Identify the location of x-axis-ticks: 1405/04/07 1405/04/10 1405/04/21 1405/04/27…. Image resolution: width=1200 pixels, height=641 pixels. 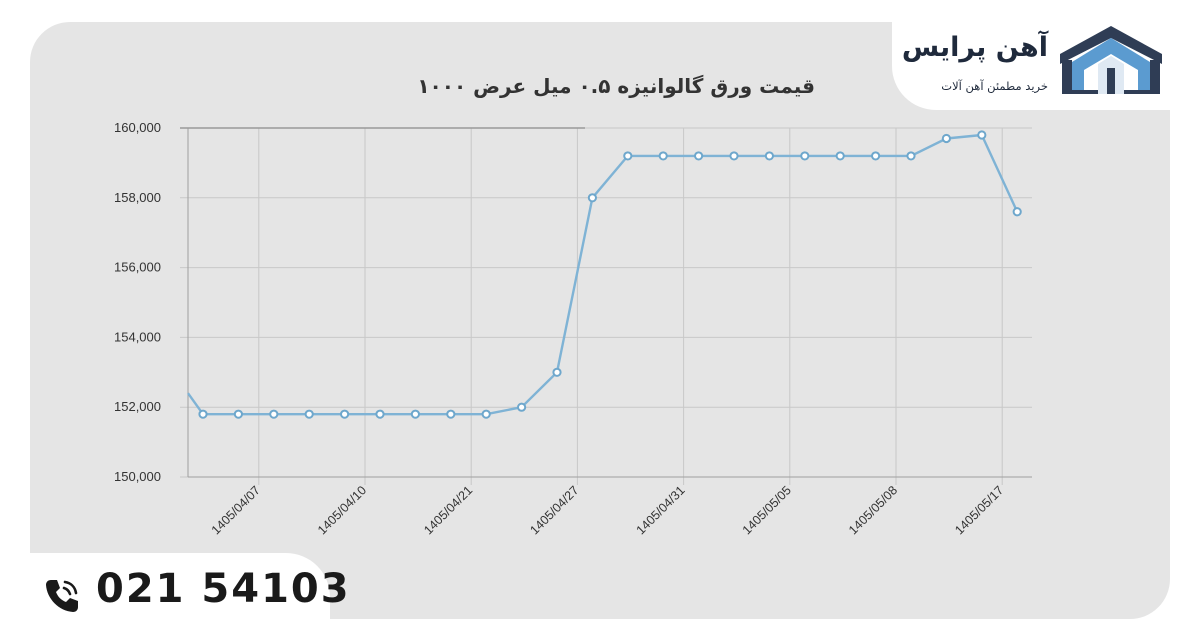
(608, 510).